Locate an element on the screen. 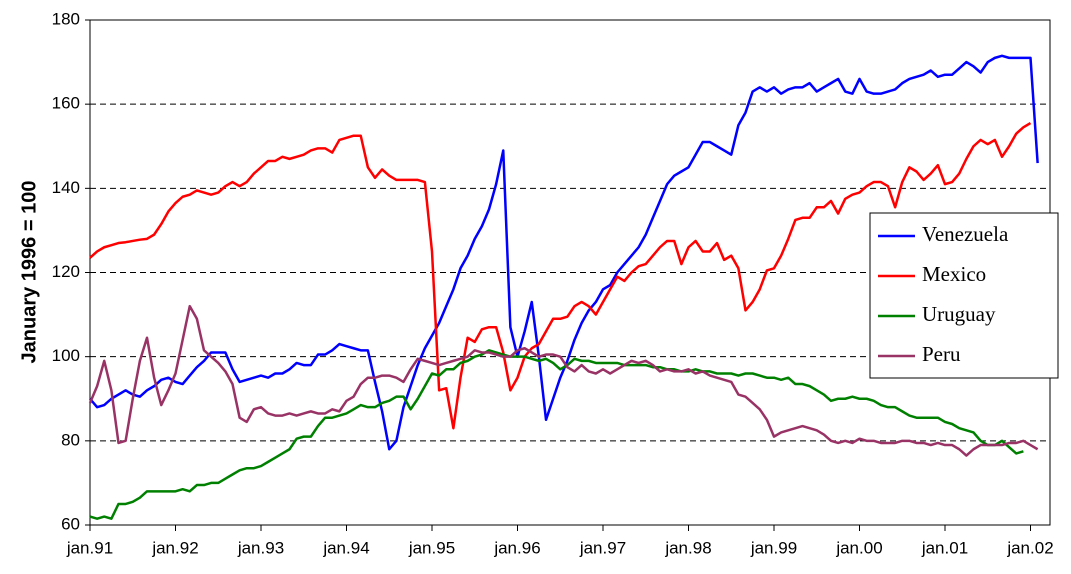  legend-label: Peru is located at coordinates (941, 354).